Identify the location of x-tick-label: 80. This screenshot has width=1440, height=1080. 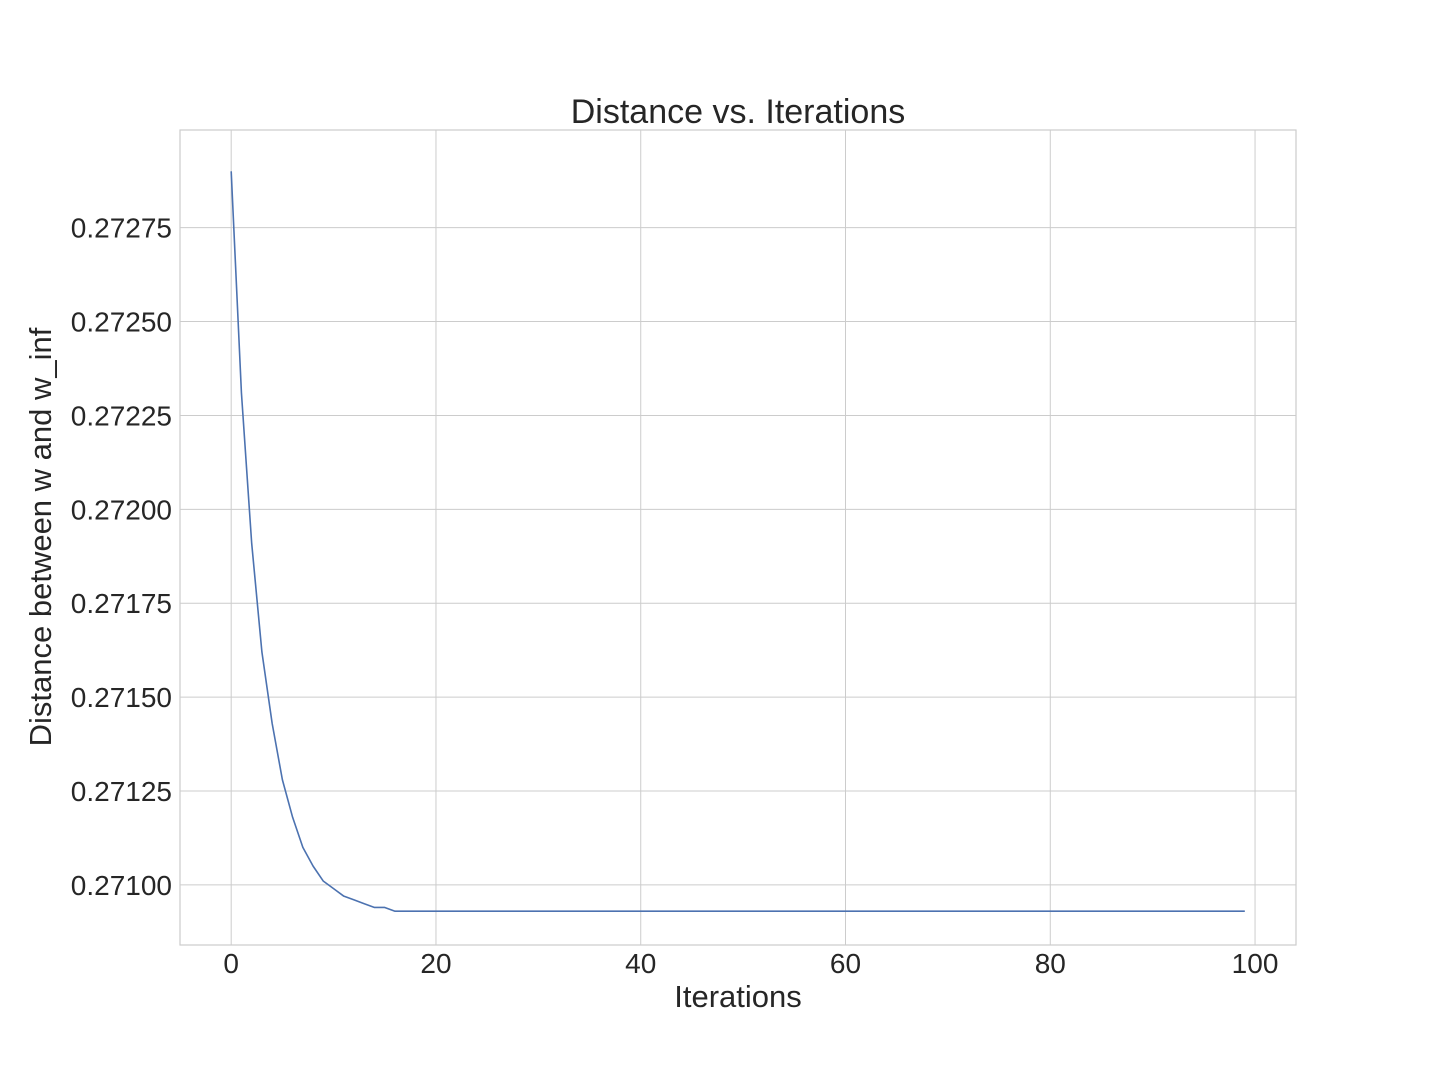
(1050, 963).